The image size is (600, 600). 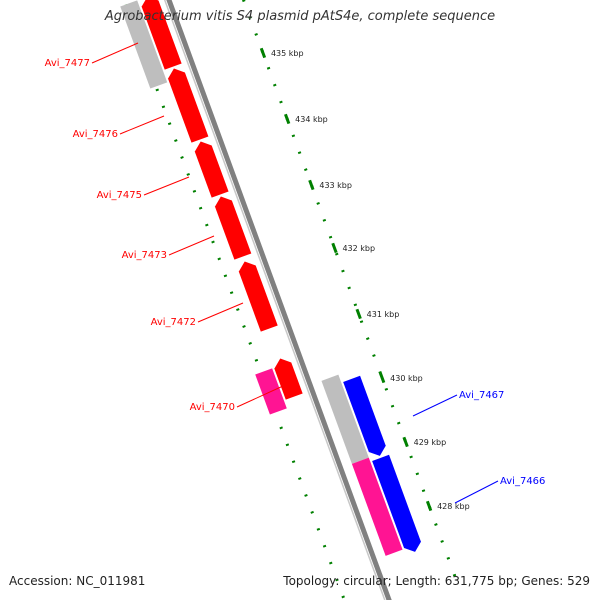 What do you see at coordinates (358, 248) in the screenshot?
I see `scale-tick-label: 432 kbp` at bounding box center [358, 248].